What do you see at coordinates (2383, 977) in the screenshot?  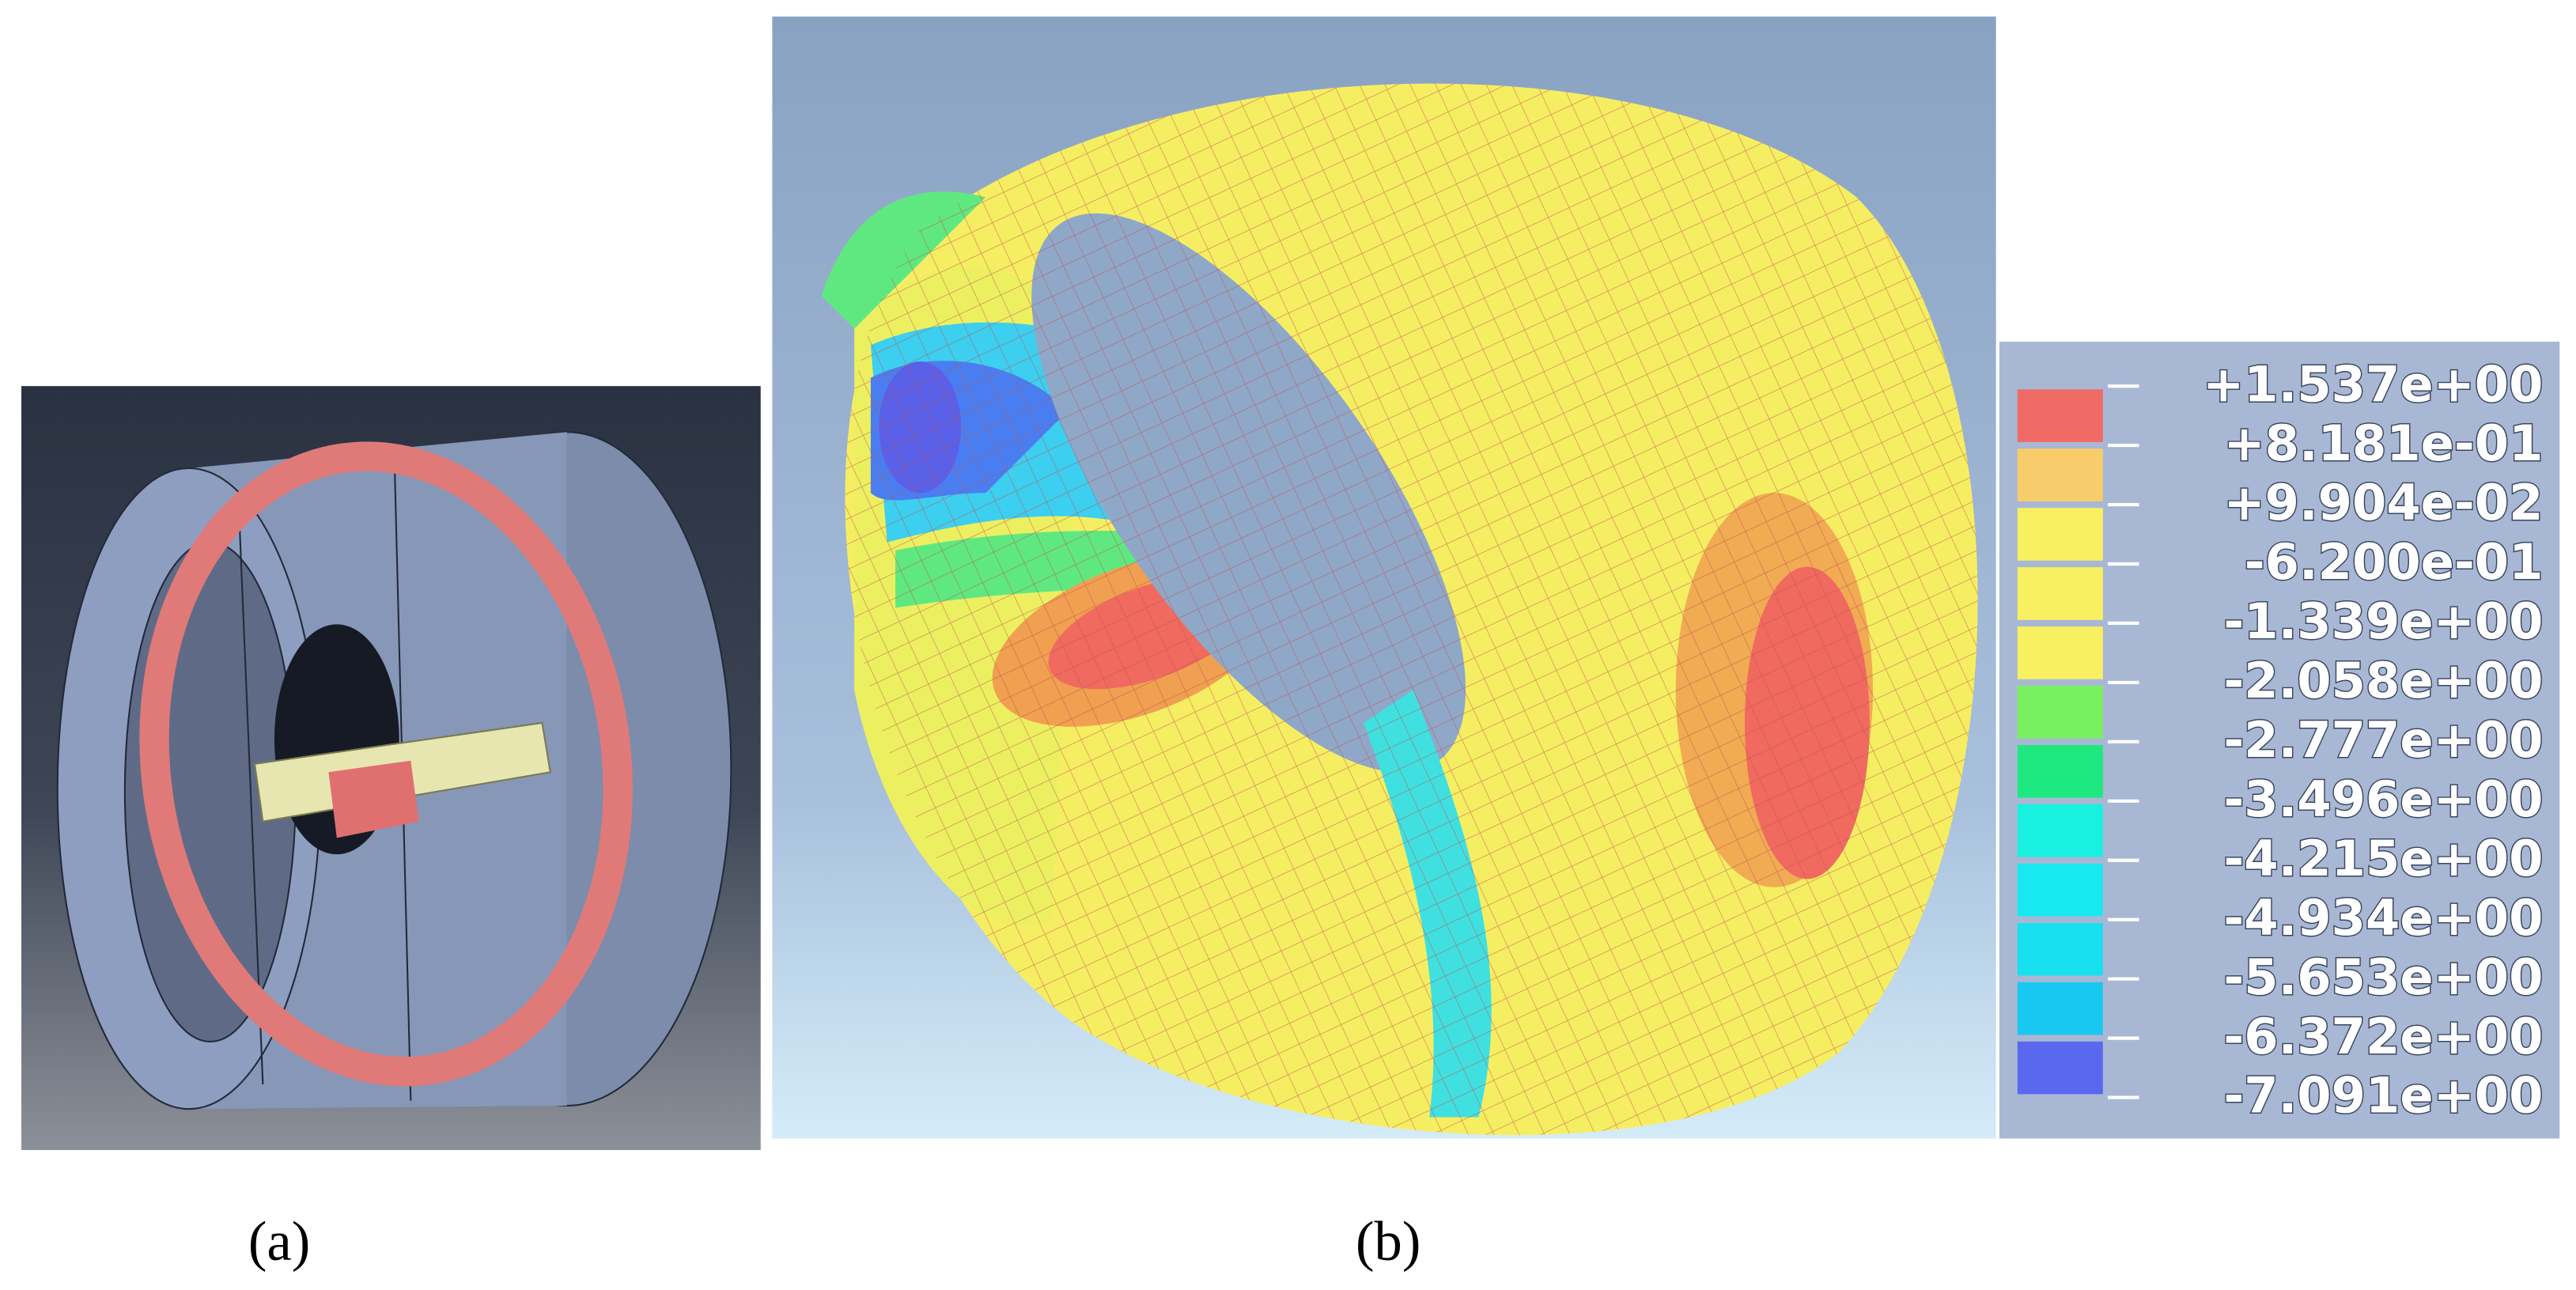 I see `legend-label: -5.653e+00` at bounding box center [2383, 977].